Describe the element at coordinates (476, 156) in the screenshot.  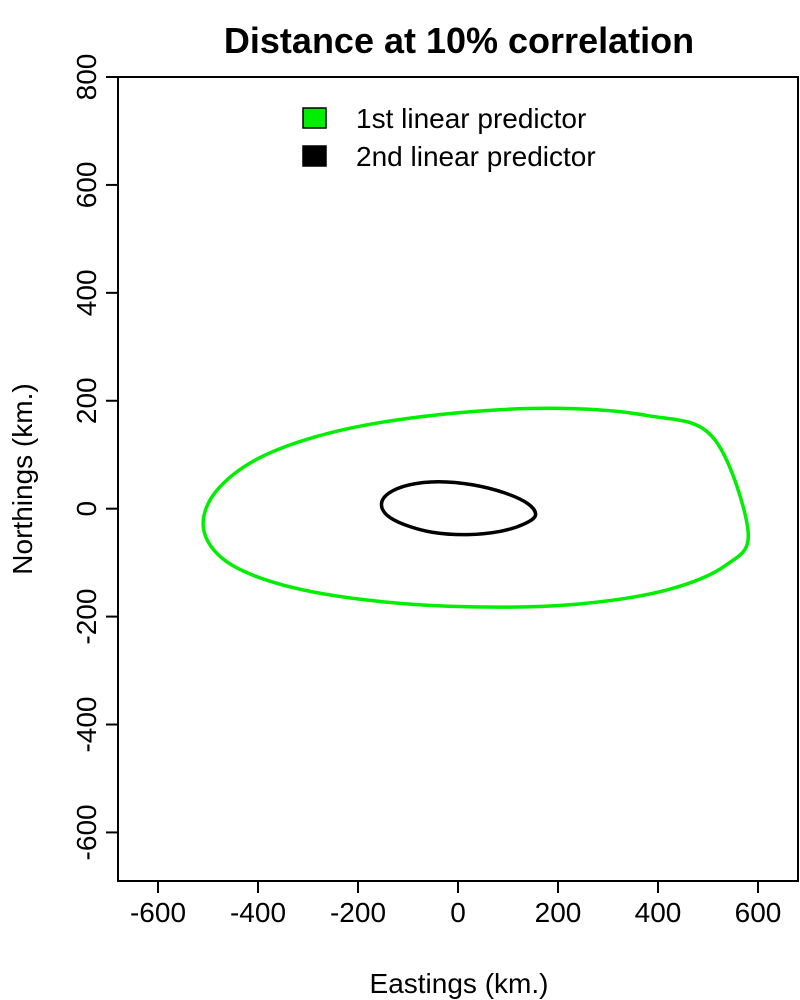
I see `legend-label-2: 2nd linear predictor` at that location.